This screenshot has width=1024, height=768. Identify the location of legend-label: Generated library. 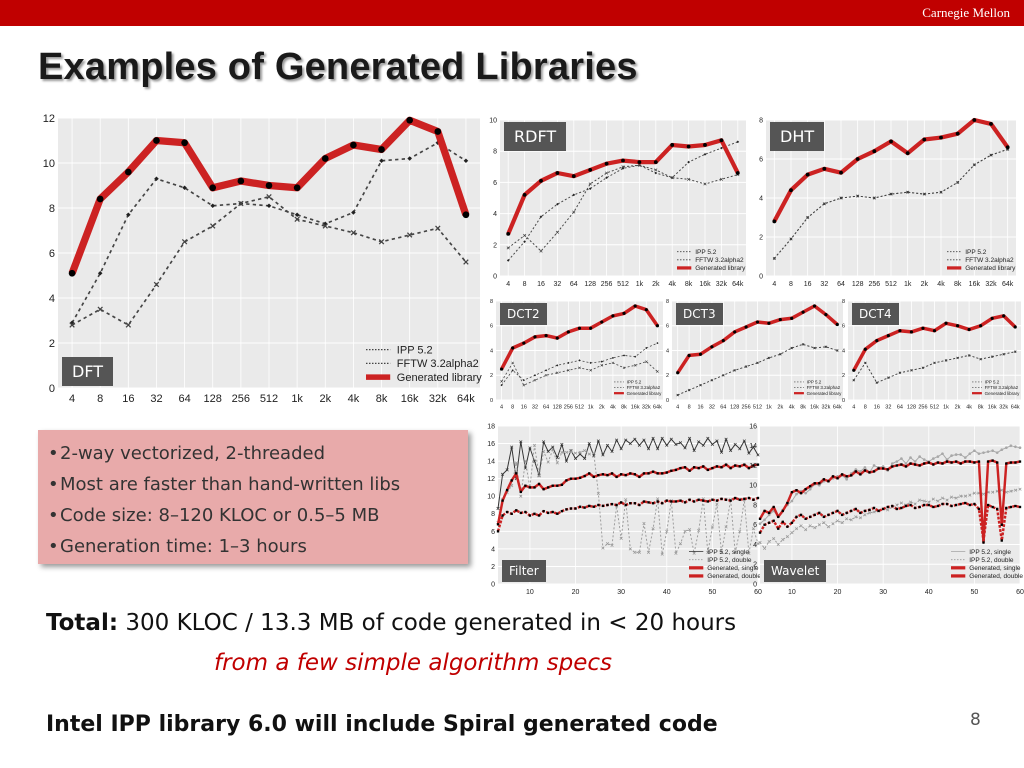
(645, 393).